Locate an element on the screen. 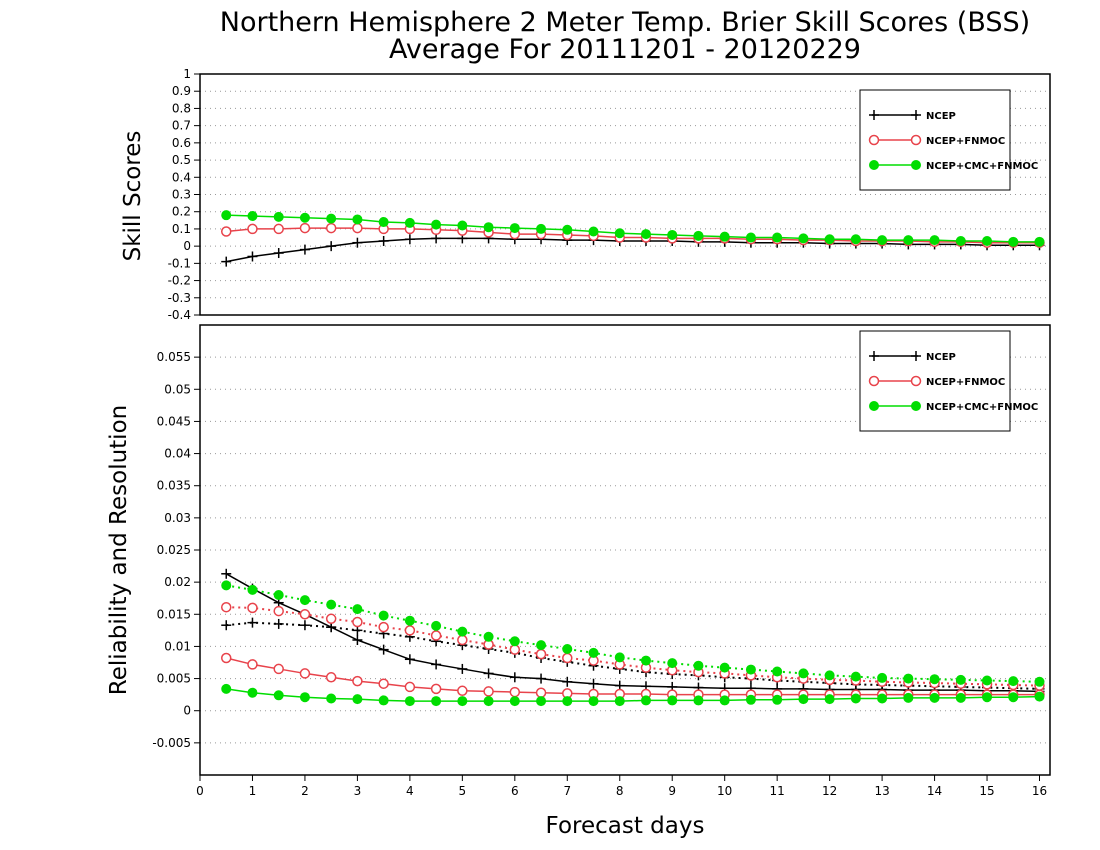  x-tick-label: 10 is located at coordinates (724, 791).